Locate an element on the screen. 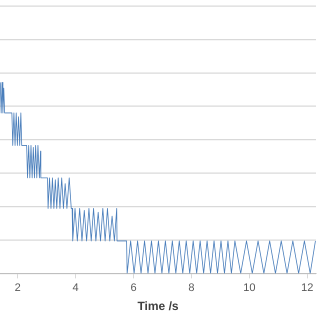 The width and height of the screenshot is (320, 320). x-axis-title: Time /s is located at coordinates (158, 306).